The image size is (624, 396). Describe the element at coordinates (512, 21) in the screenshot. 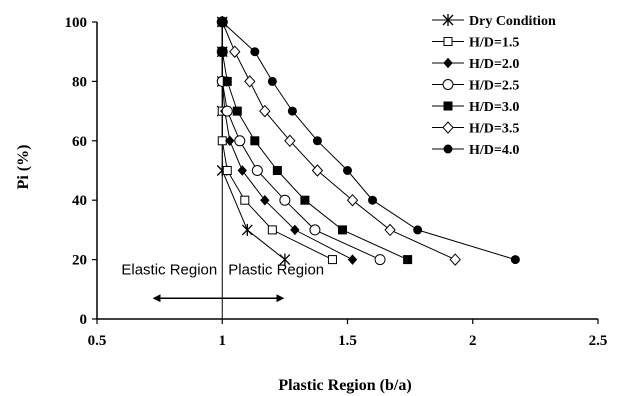

I see `legend-label: Dry Condition` at that location.